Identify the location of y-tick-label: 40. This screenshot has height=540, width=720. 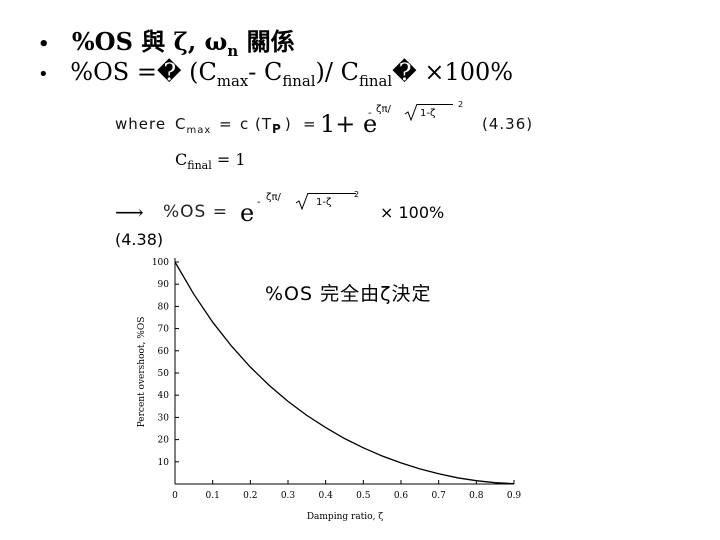
(164, 396).